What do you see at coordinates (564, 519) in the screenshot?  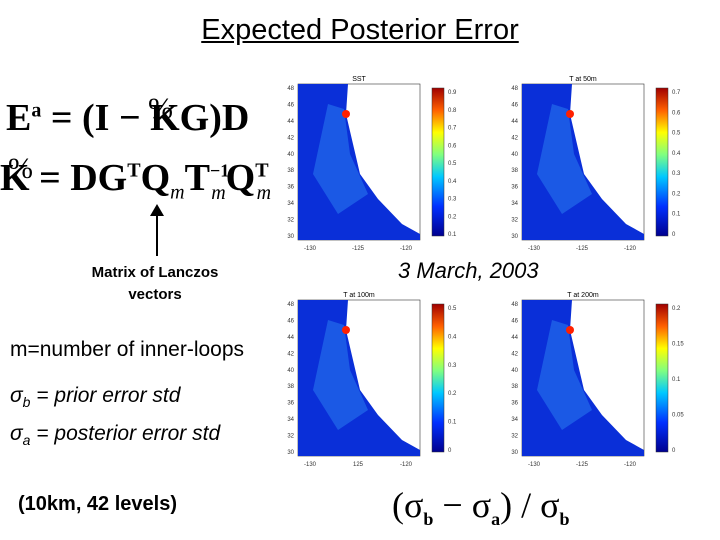 I see `formula-sub-b2: b` at bounding box center [564, 519].